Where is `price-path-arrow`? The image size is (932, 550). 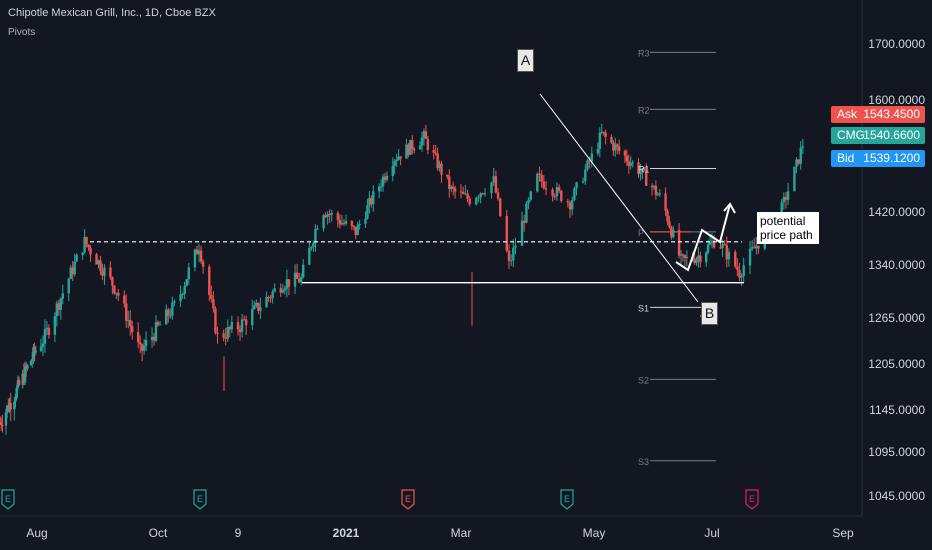
price-path-arrow is located at coordinates (703, 237).